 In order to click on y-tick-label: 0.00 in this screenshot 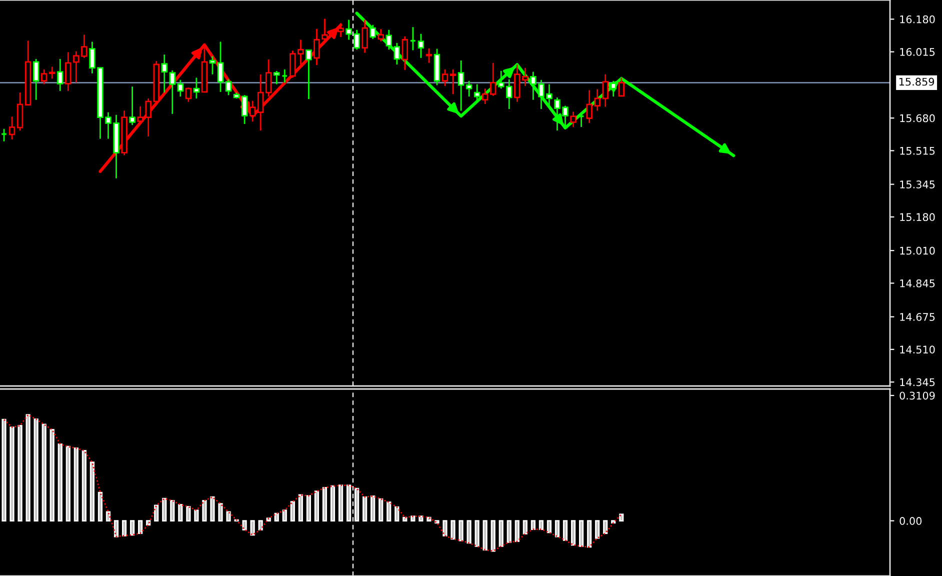, I will do `click(911, 521)`.